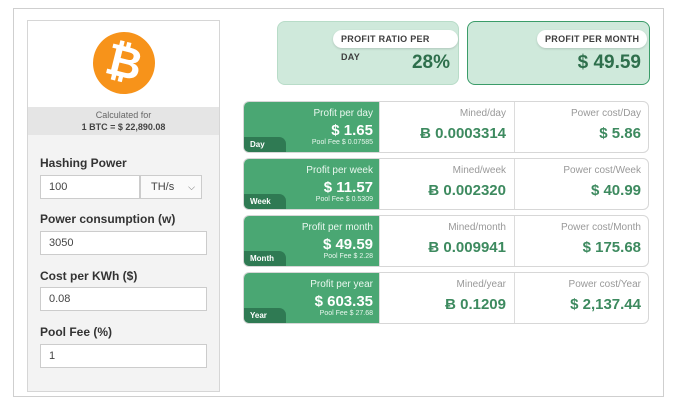  I want to click on power-cost-cell: Power cost/Month $ 175.68, so click(581, 241).